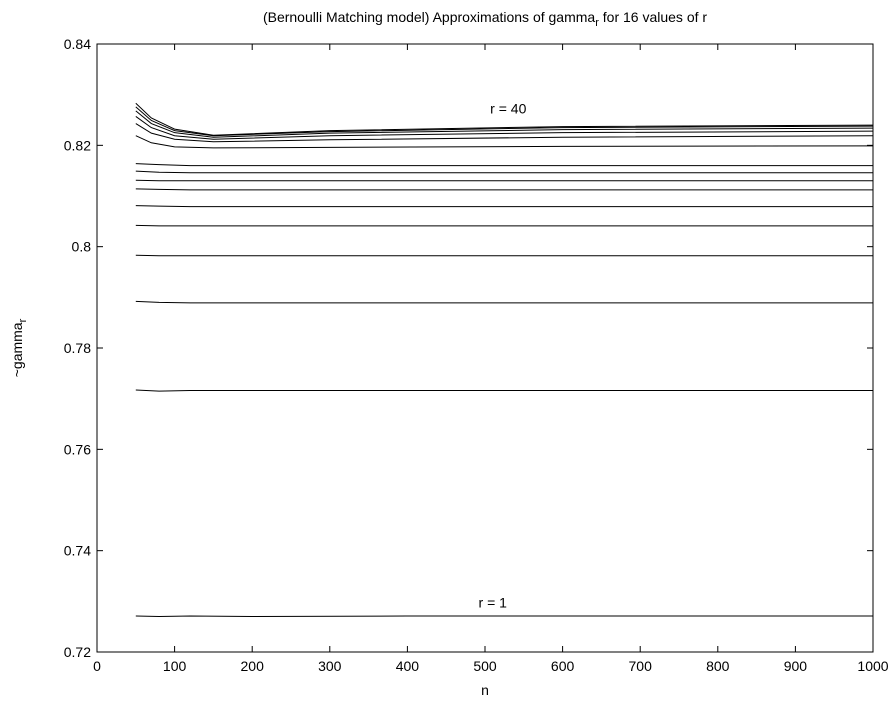 Image resolution: width=896 pixels, height=703 pixels. What do you see at coordinates (493, 602) in the screenshot?
I see `annotation-label: r = 1` at bounding box center [493, 602].